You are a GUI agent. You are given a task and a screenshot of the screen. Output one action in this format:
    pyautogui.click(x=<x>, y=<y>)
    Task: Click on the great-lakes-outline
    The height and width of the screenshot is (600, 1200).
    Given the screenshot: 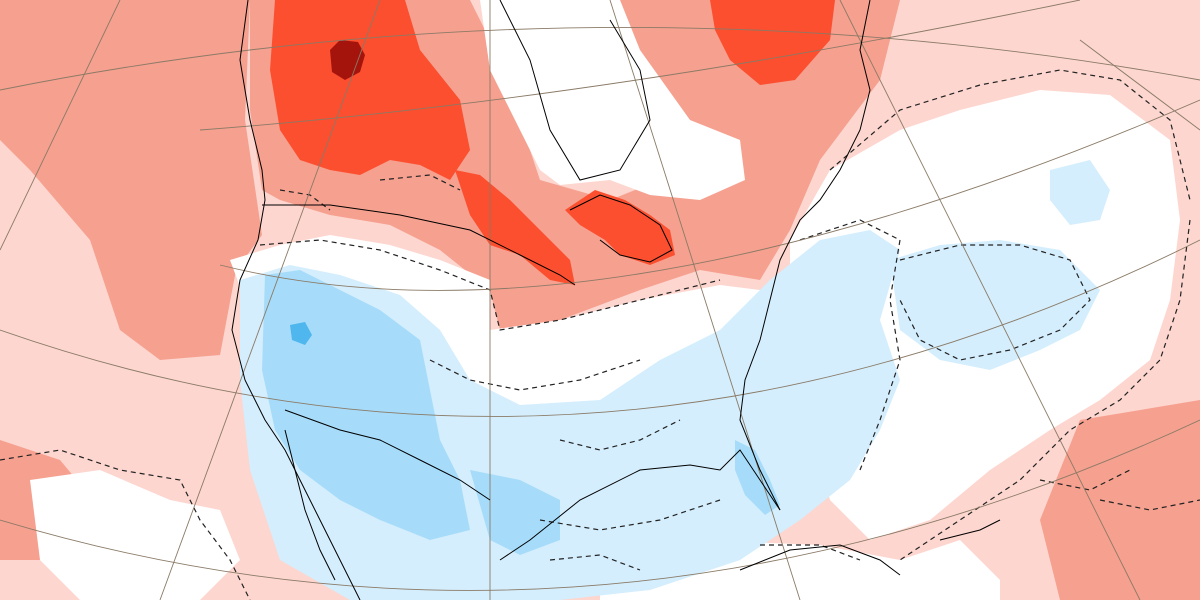 What is the action you would take?
    pyautogui.click(x=621, y=228)
    